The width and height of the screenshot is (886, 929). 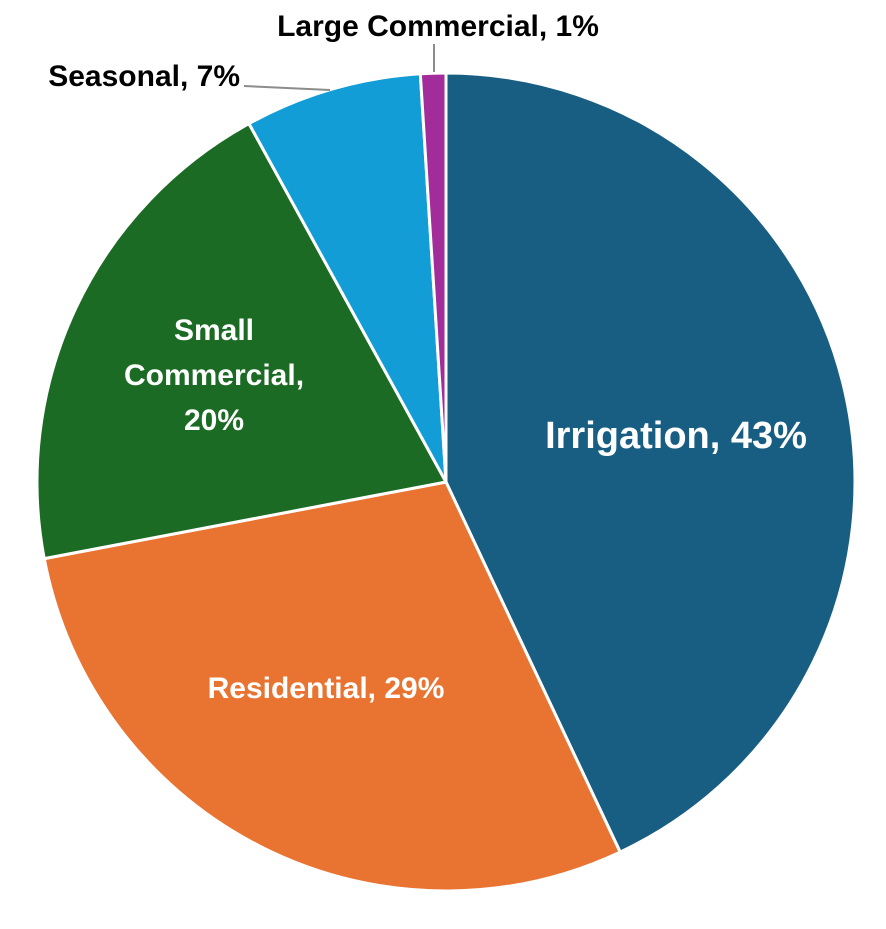 I want to click on data-label-irrigation: Irrigation, 43%, so click(x=676, y=436).